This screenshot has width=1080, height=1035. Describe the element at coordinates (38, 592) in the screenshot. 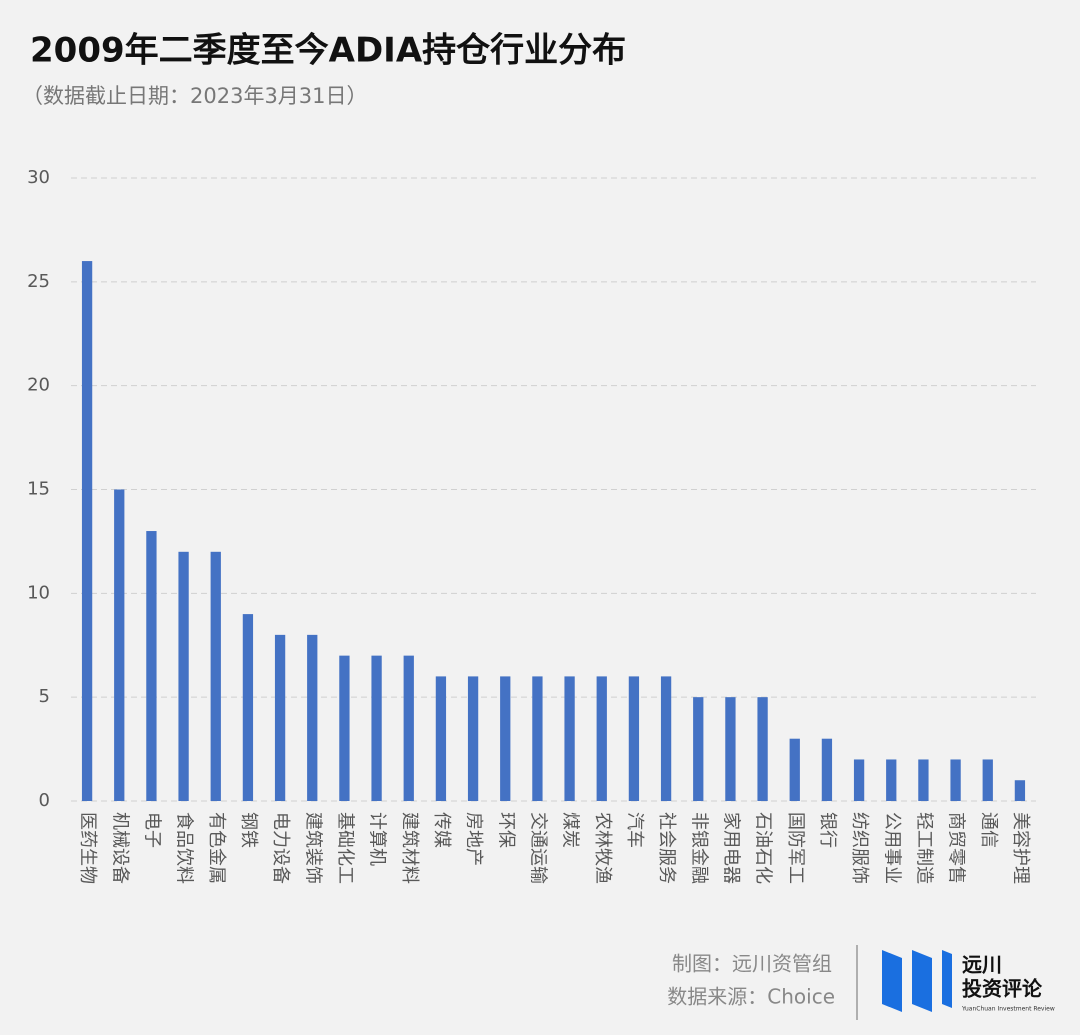

I see `y-tick-label: 10` at that location.